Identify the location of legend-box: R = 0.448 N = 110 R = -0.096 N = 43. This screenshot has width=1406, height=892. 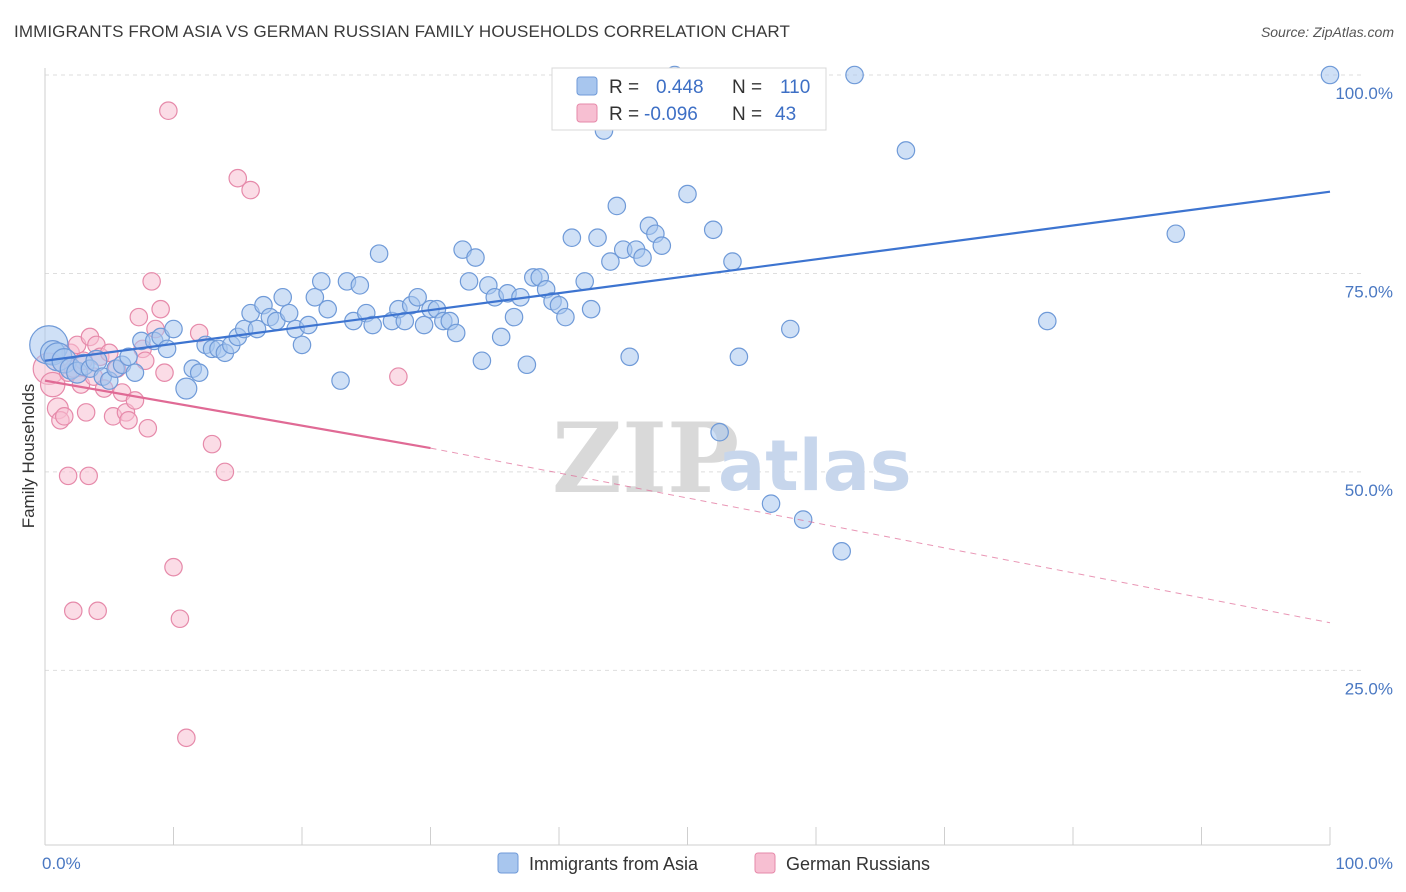
(689, 99).